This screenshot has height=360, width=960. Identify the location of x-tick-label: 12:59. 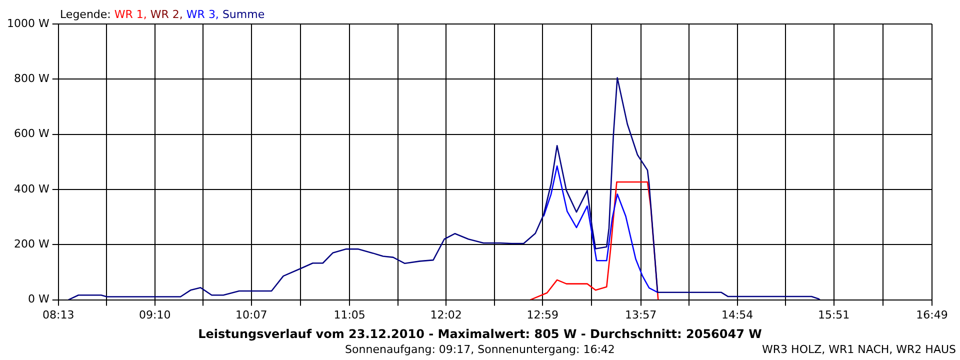
(542, 315).